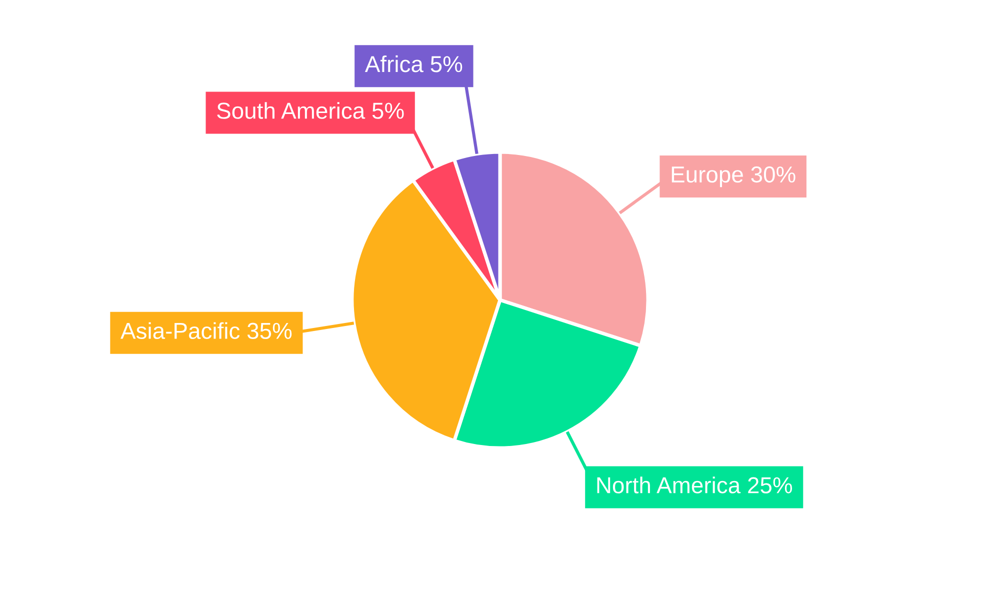 The image size is (1000, 600). What do you see at coordinates (206, 331) in the screenshot?
I see `slice-label: Asia-Pacific 35%` at bounding box center [206, 331].